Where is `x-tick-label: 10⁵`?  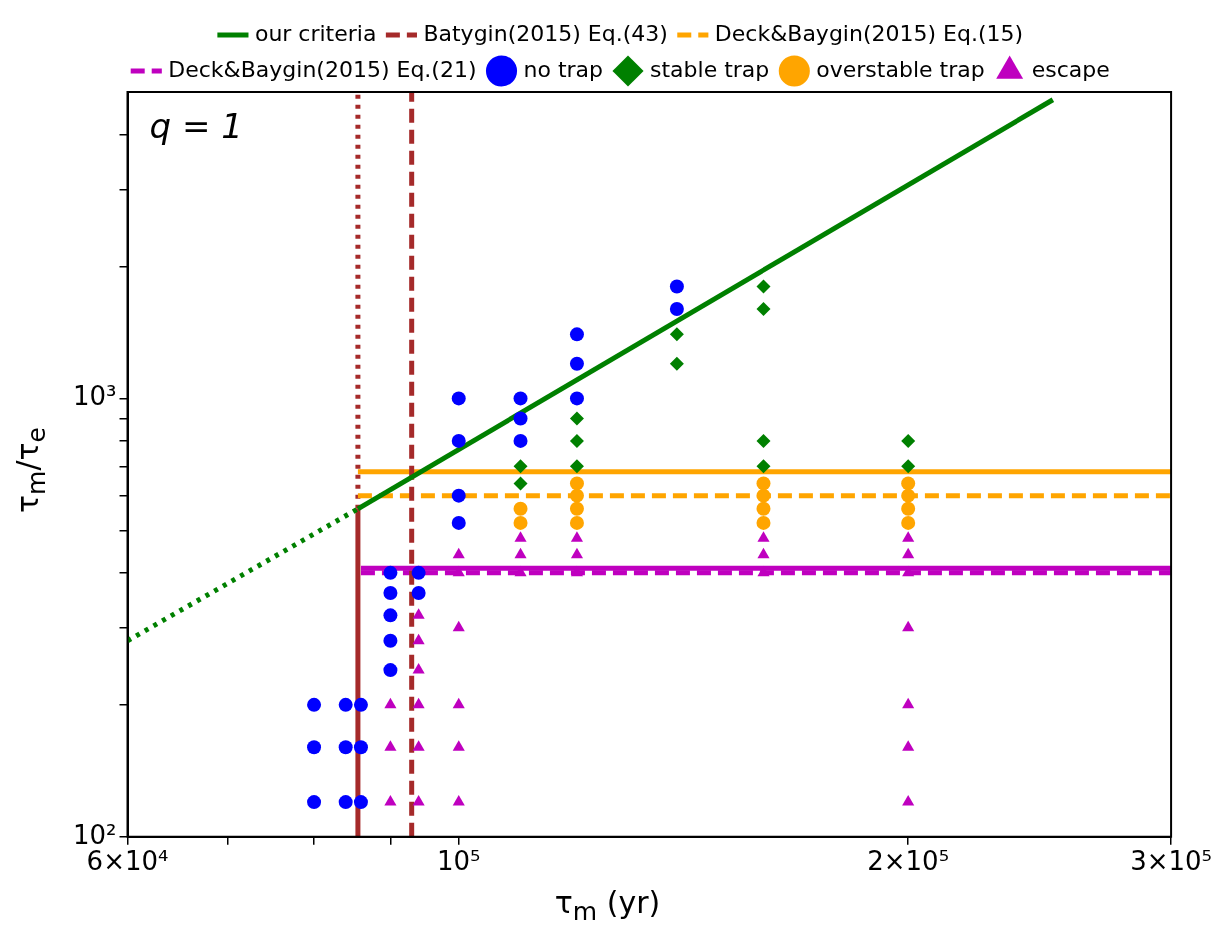 x-tick-label: 10⁵ is located at coordinates (458, 861).